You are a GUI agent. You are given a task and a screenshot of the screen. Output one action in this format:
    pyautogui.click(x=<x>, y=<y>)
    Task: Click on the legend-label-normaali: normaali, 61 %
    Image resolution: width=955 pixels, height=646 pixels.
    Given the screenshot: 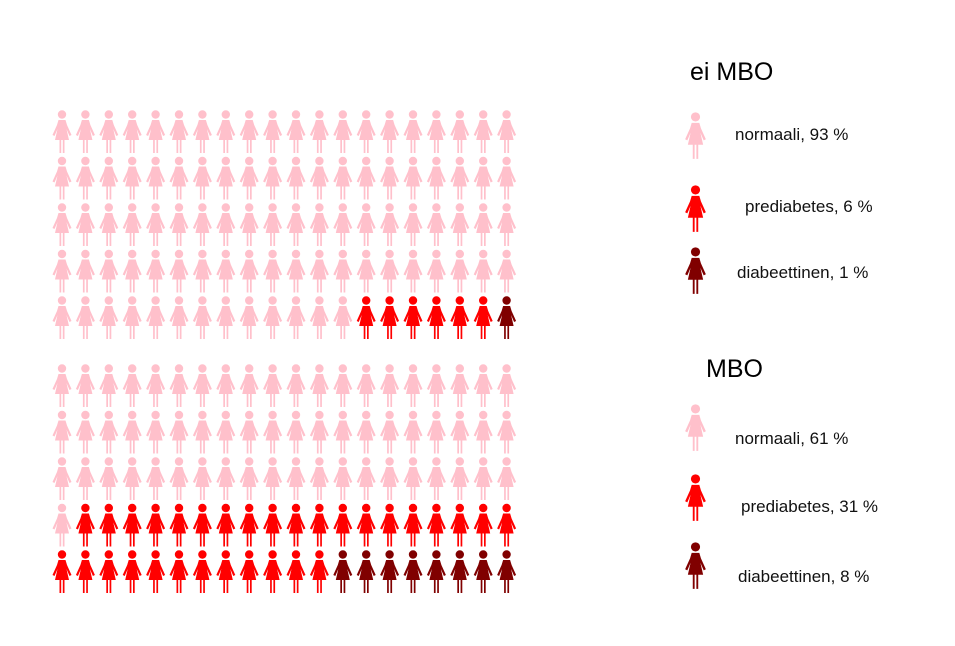 What is the action you would take?
    pyautogui.click(x=791, y=438)
    